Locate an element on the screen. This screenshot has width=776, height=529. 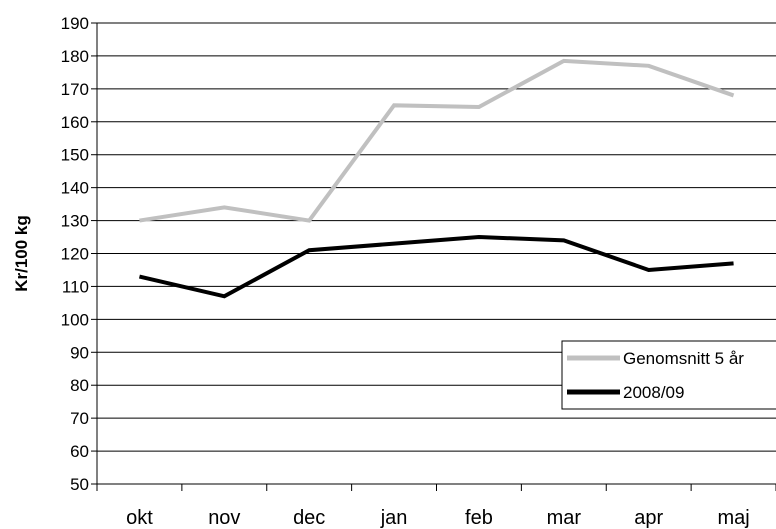
x-tick-label: apr is located at coordinates (648, 518).